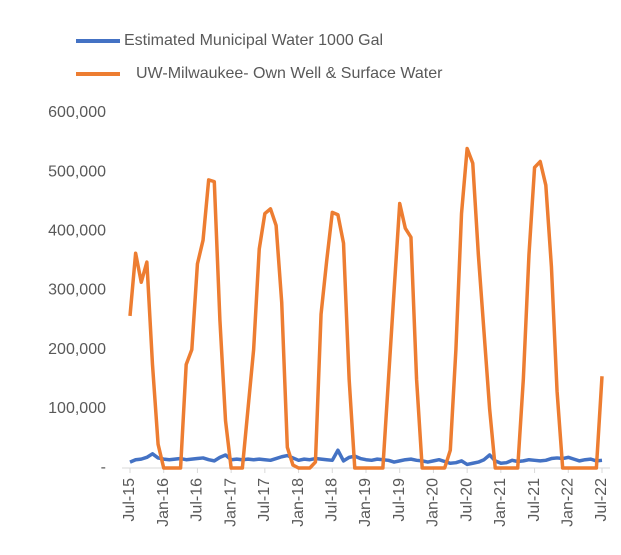 Image resolution: width=621 pixels, height=555 pixels. What do you see at coordinates (298, 502) in the screenshot?
I see `x-tick-label: Jan-18` at bounding box center [298, 502].